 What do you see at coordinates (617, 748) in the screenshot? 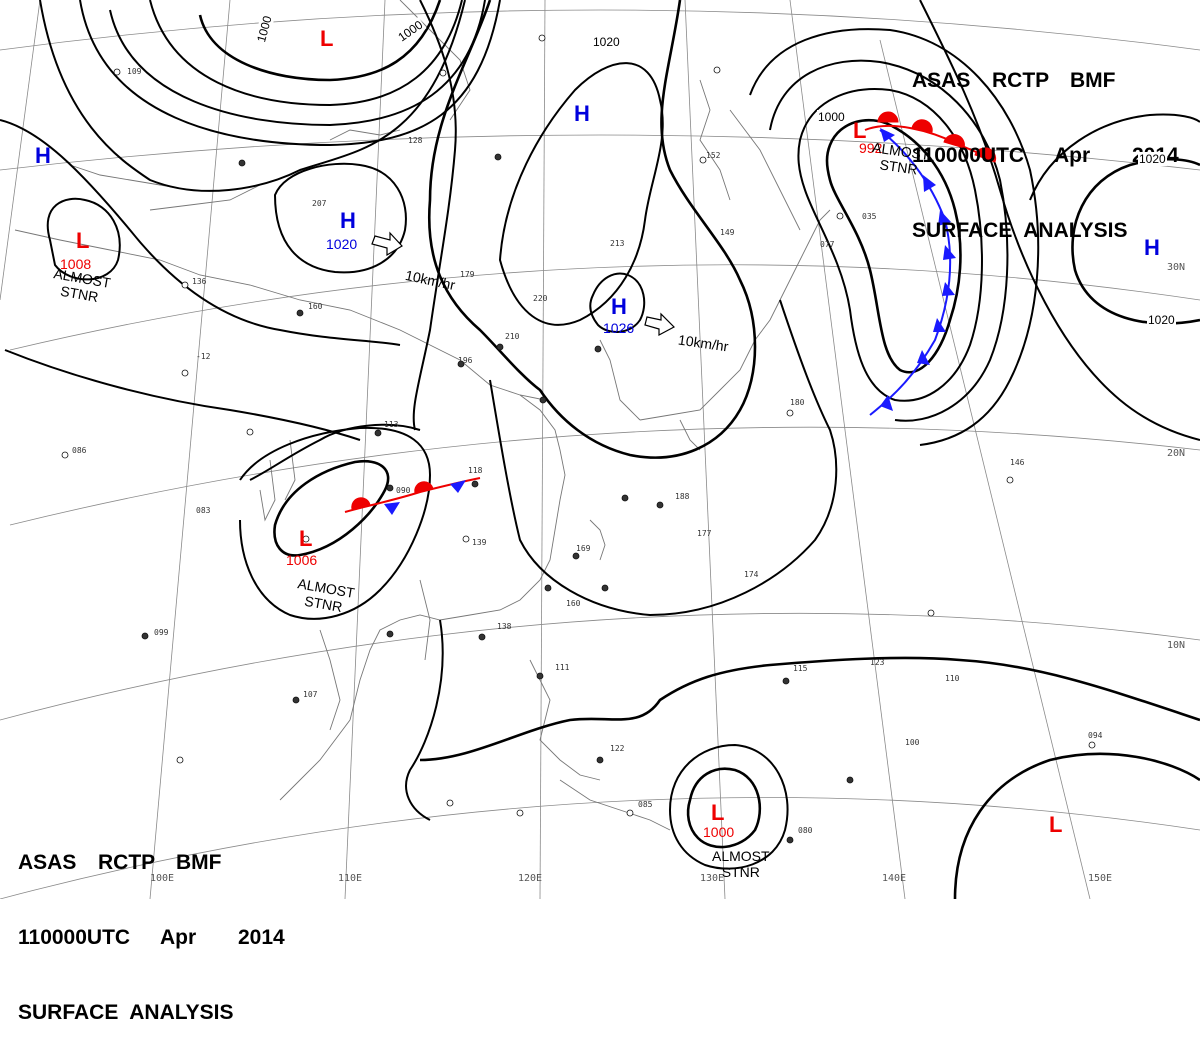
I see `station-value: 122` at bounding box center [617, 748].